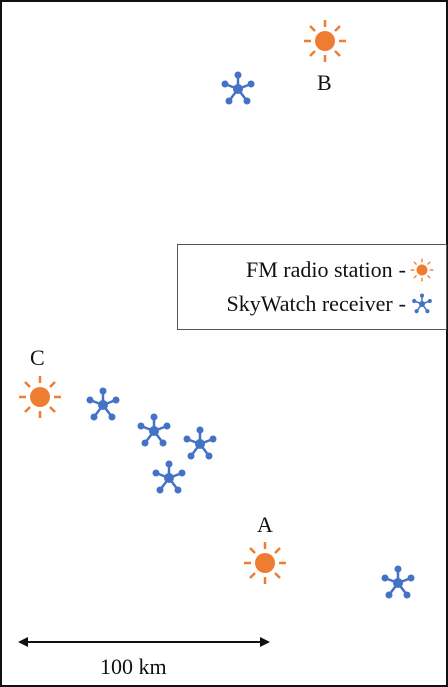 The image size is (448, 687). I want to click on legend-row-station: FM radio station -, so click(340, 270).